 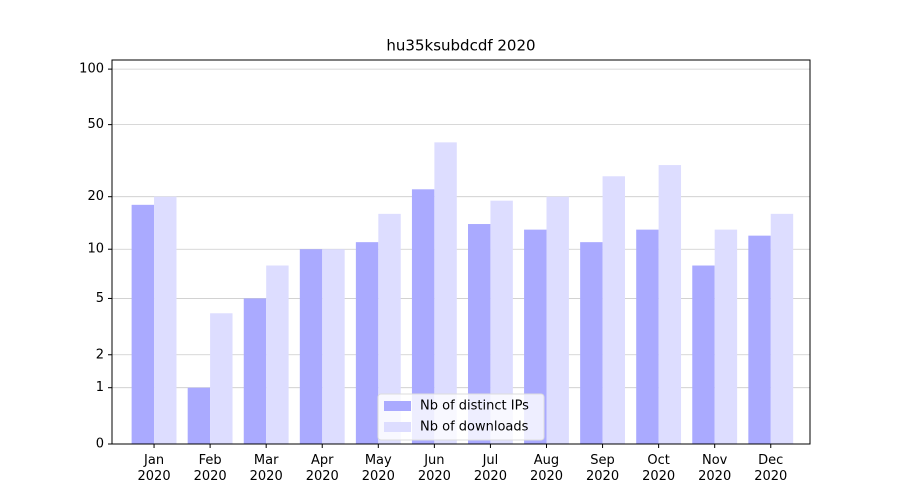 What do you see at coordinates (771, 468) in the screenshot?
I see `x-tick-label: Dec 2020` at bounding box center [771, 468].